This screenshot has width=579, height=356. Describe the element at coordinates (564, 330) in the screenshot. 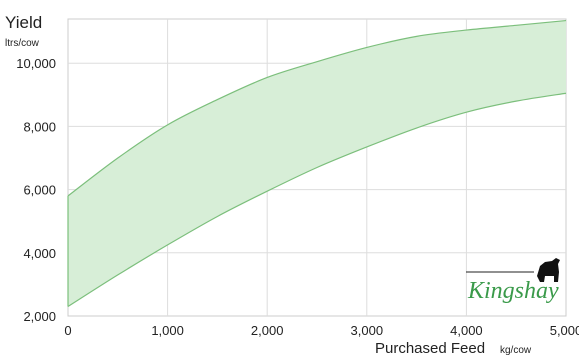

I see `x-tick-label: 5,000` at that location.